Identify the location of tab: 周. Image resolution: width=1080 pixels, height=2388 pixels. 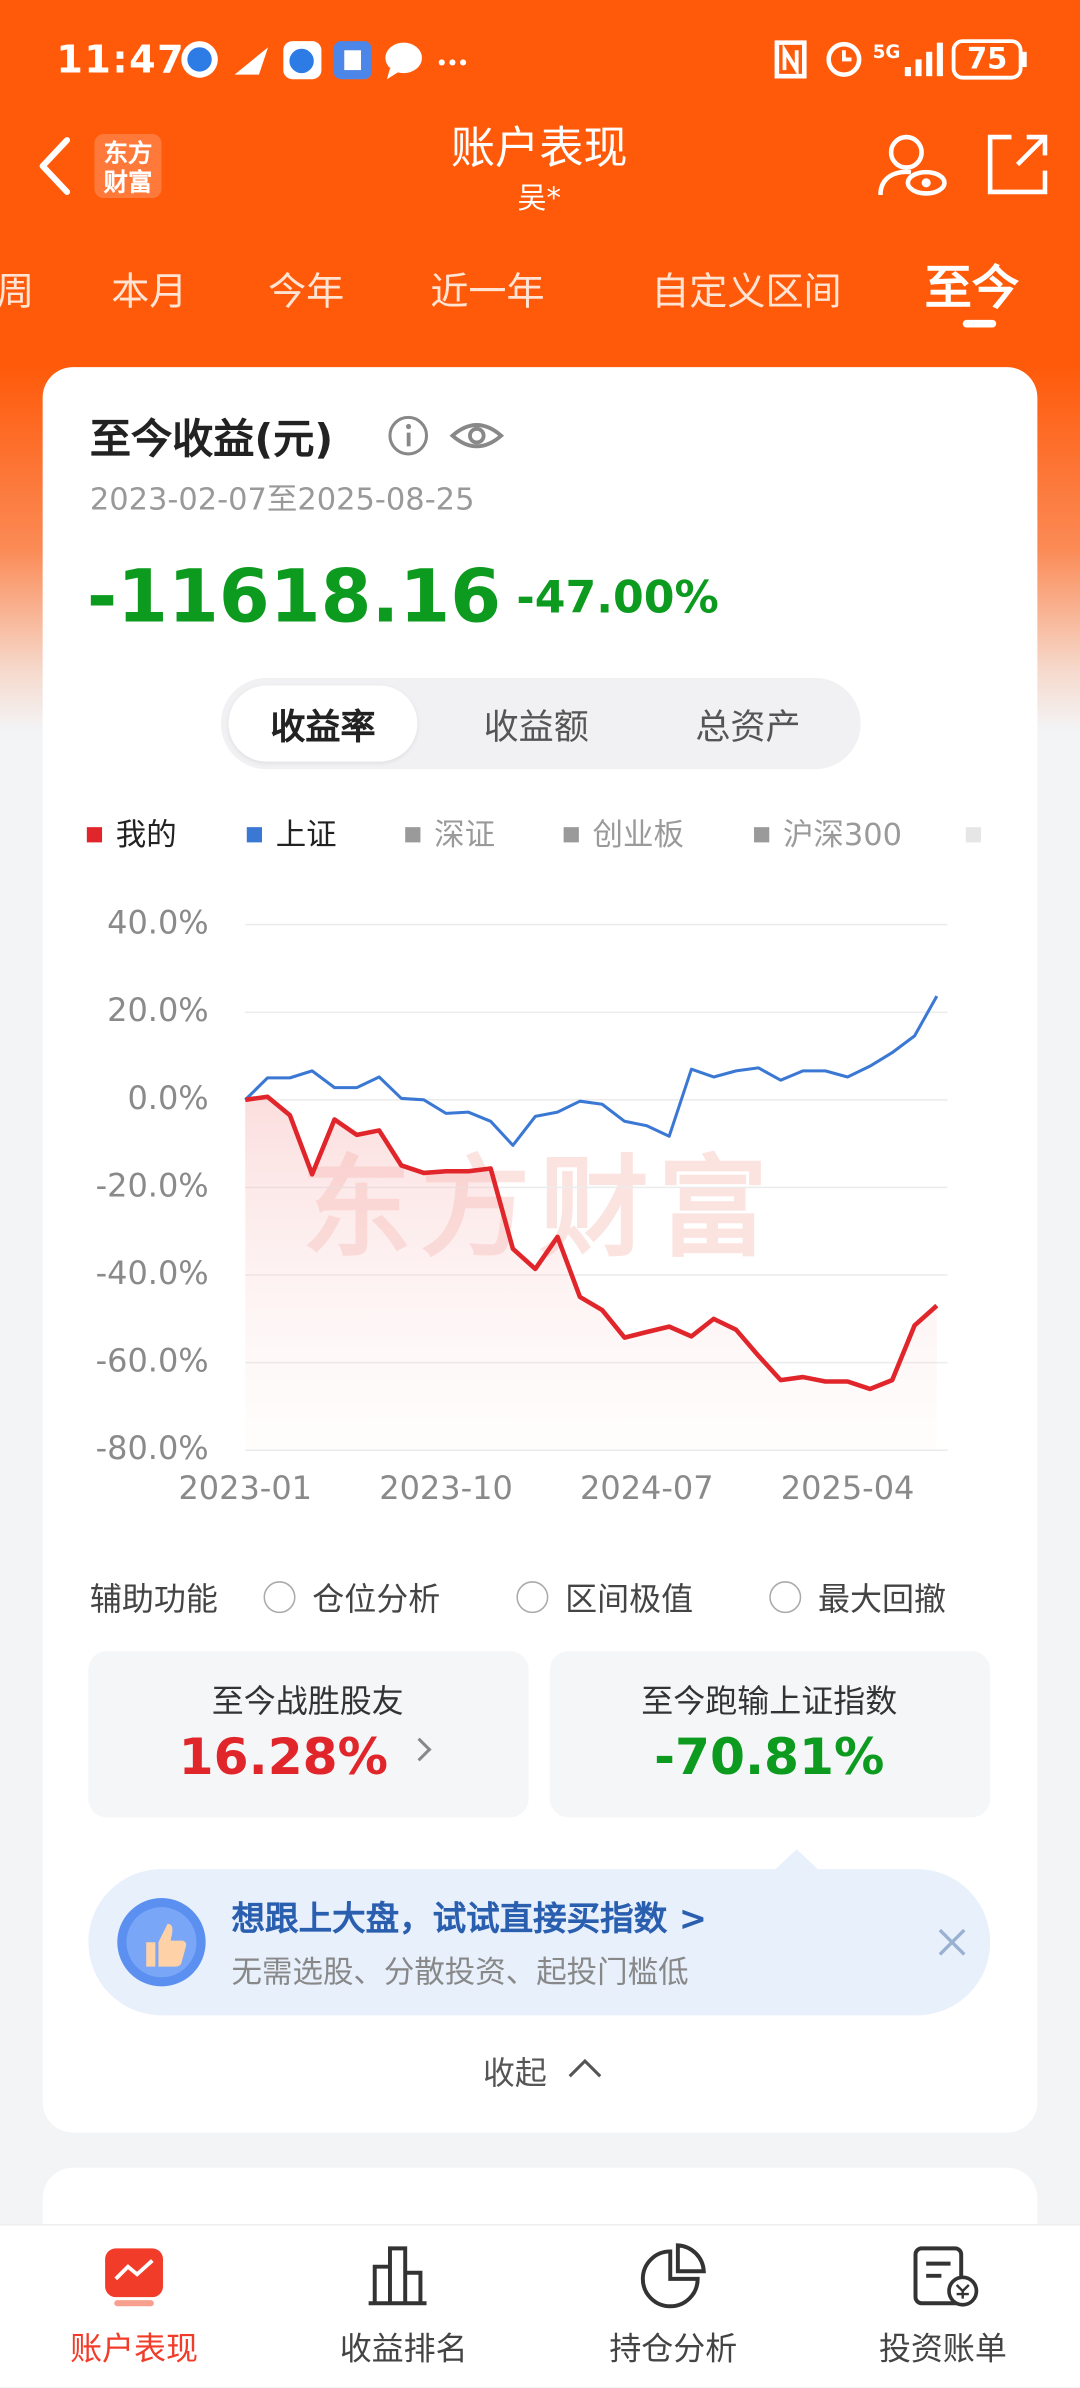
(17, 289).